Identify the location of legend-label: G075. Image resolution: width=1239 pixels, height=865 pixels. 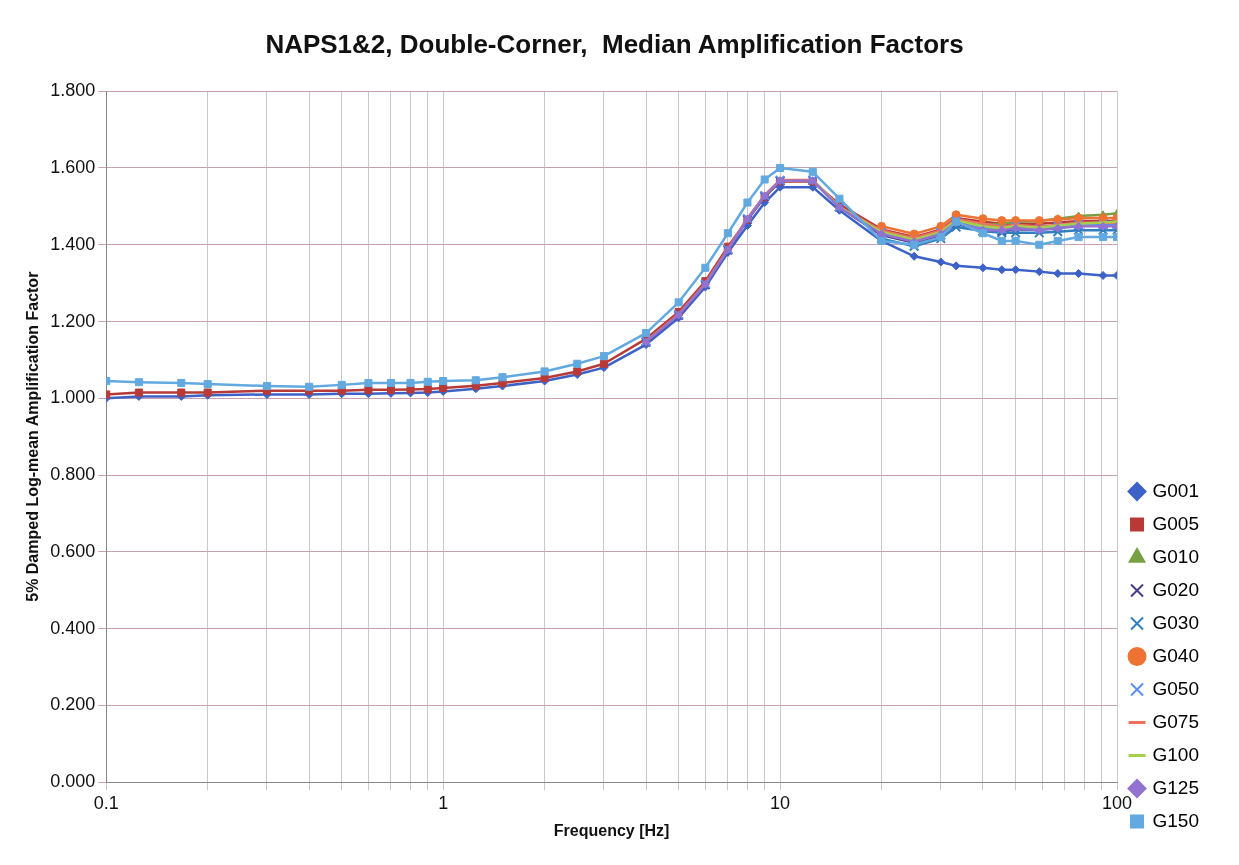
(1175, 721).